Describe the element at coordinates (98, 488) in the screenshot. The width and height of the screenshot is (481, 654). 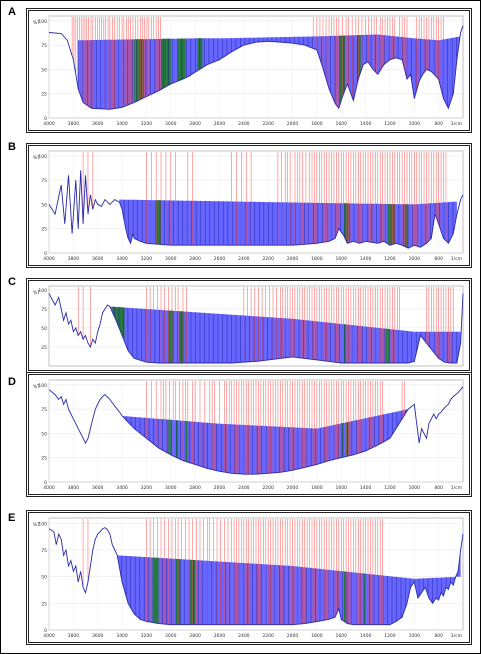
I see `x-tick-label: 3600` at that location.